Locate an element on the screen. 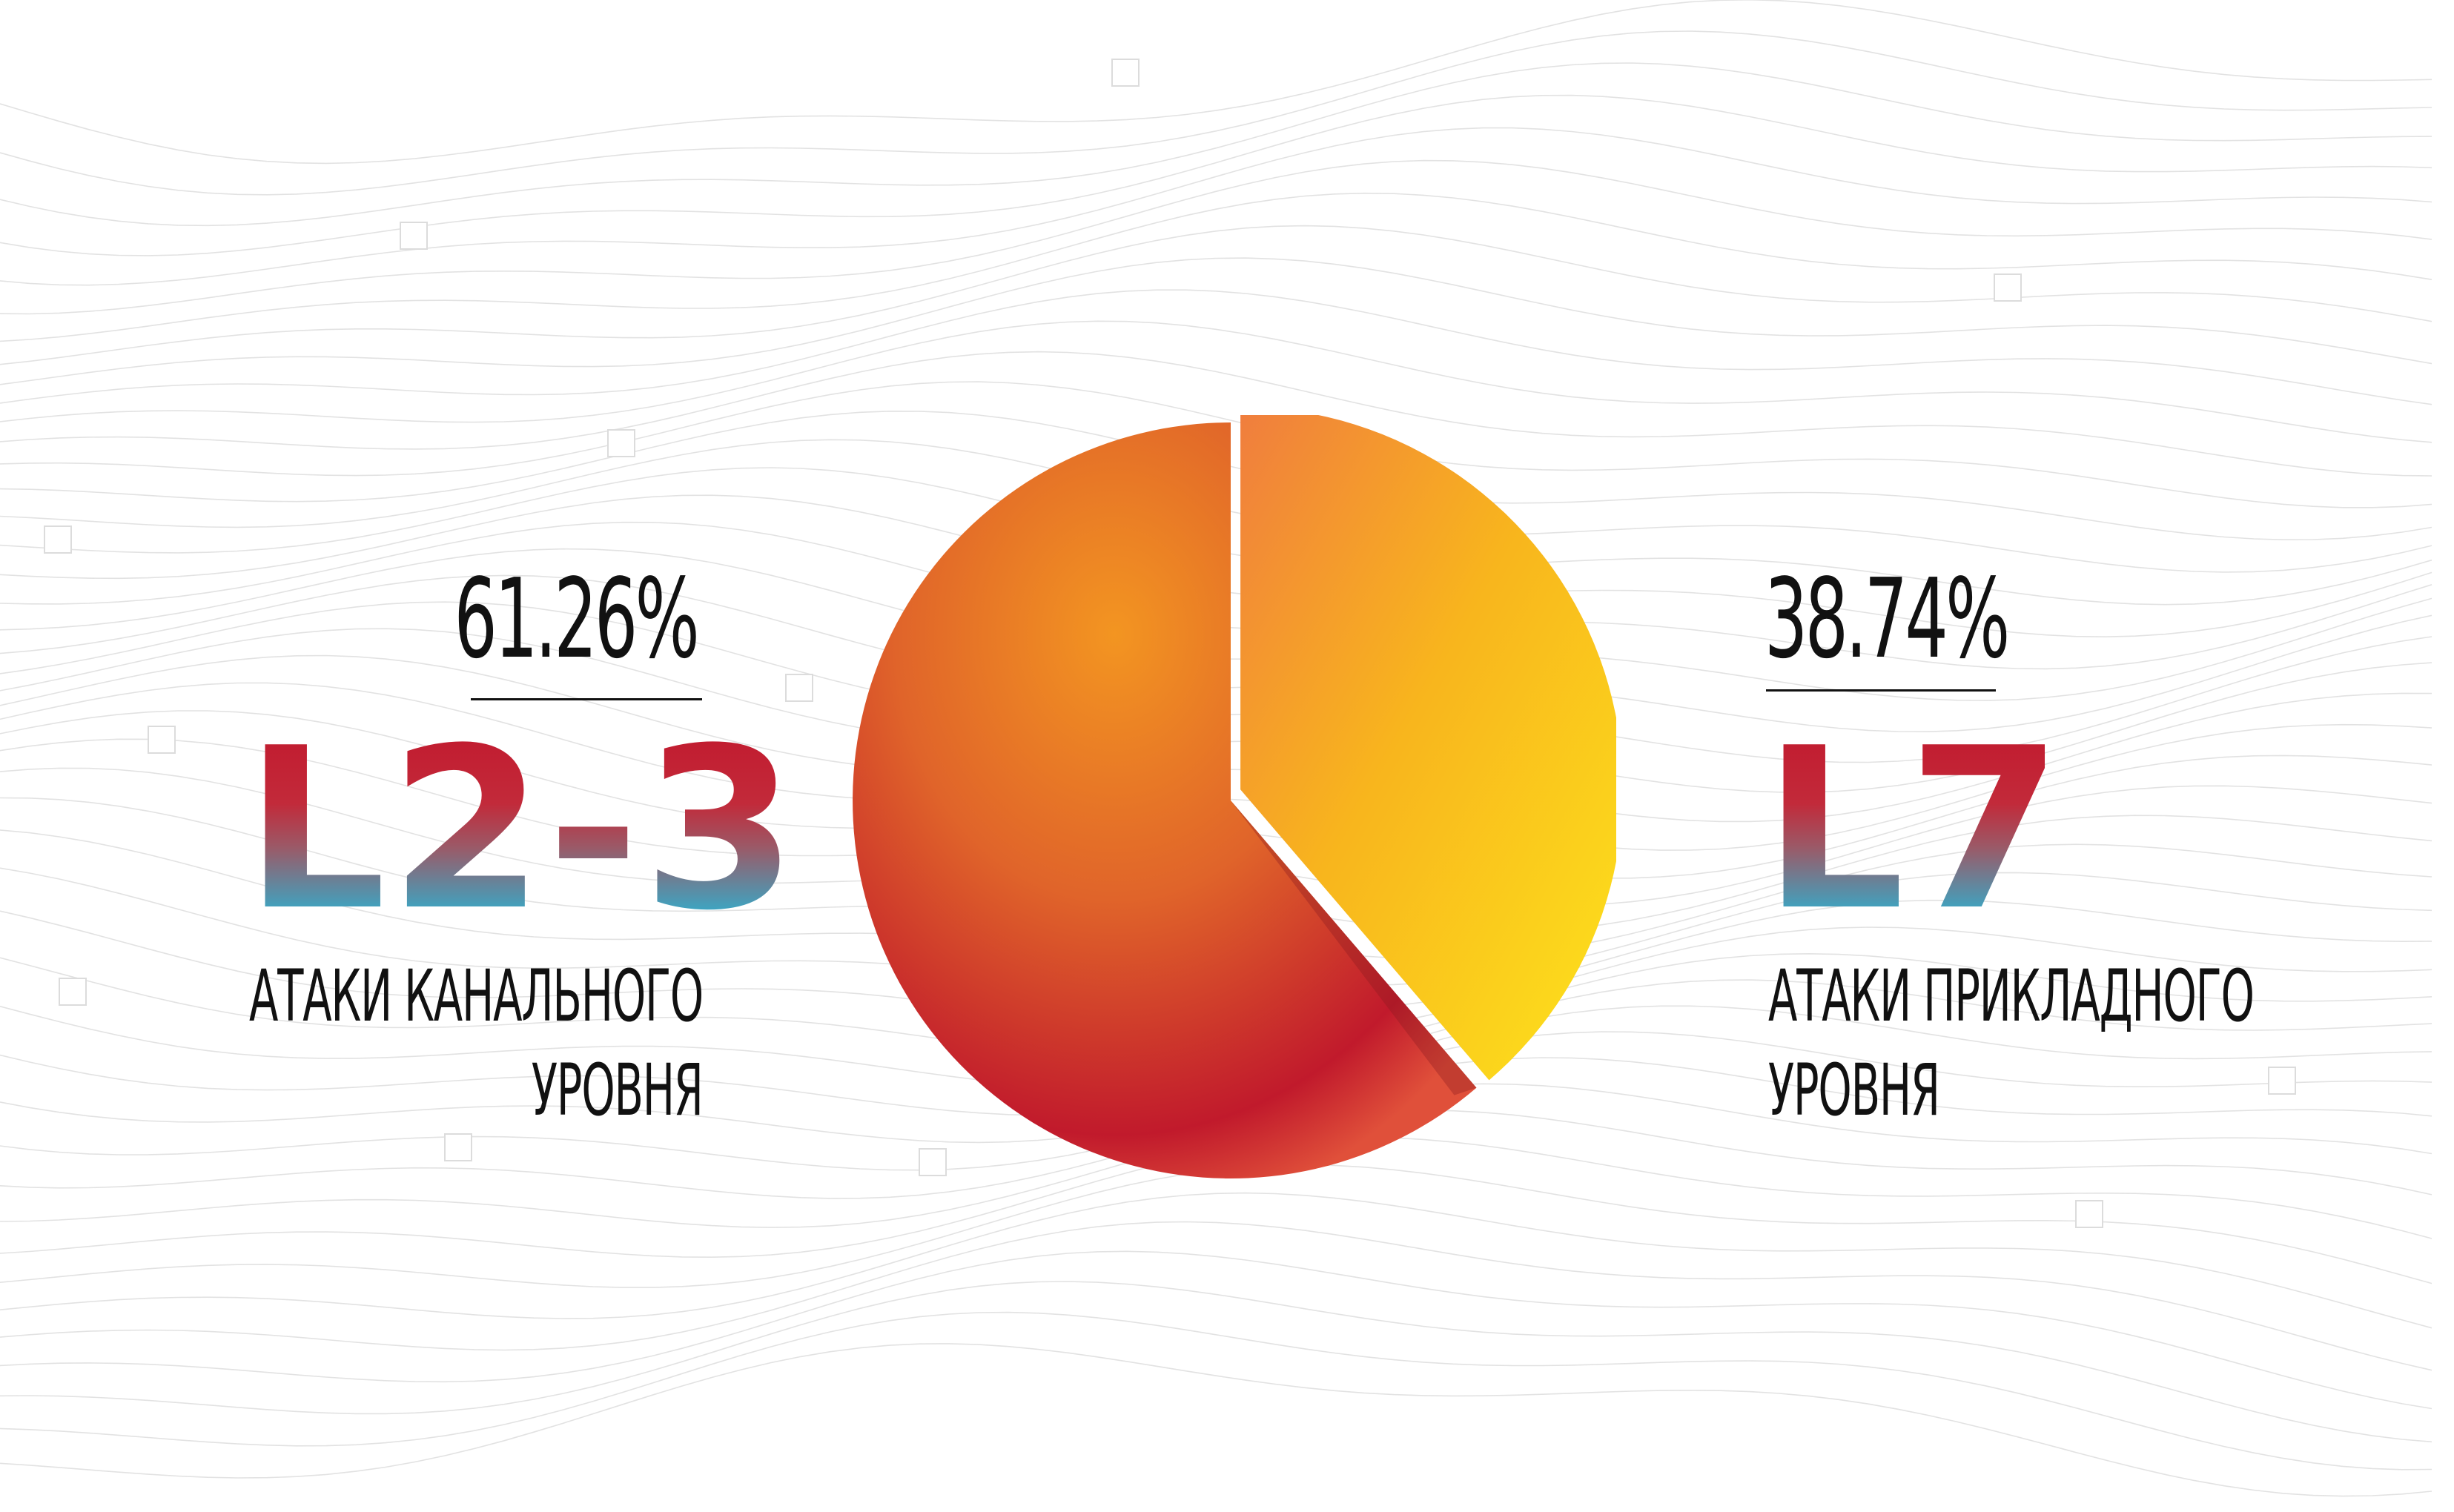 The width and height of the screenshot is (2454, 1512). right-percentage: 38.74% is located at coordinates (1887, 619).